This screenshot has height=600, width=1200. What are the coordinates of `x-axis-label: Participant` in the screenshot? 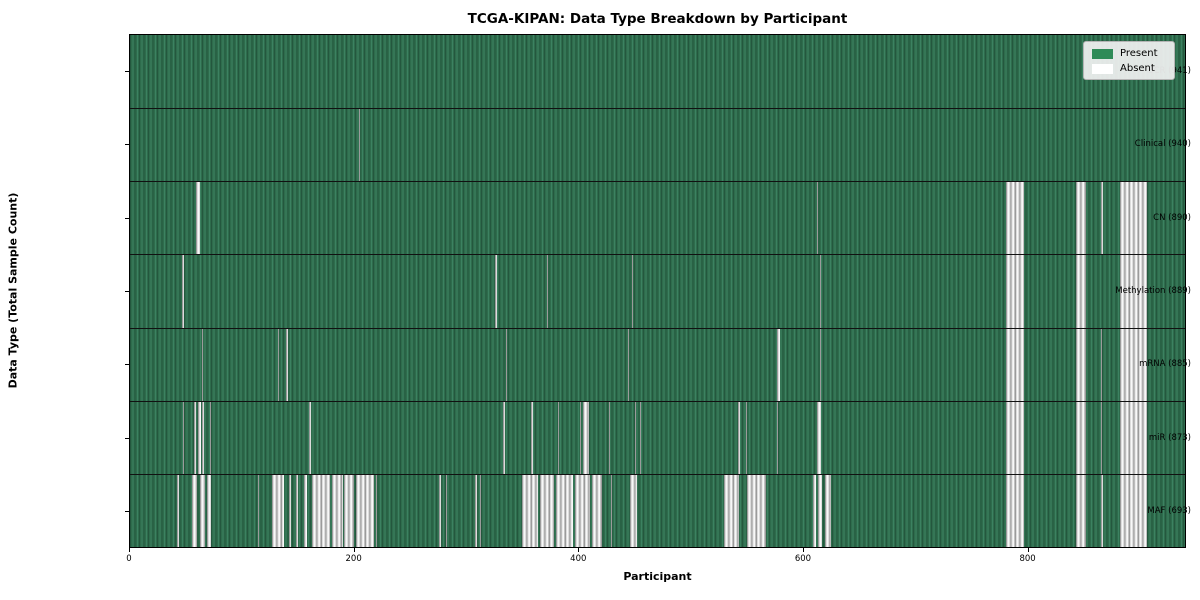 It's located at (657, 576).